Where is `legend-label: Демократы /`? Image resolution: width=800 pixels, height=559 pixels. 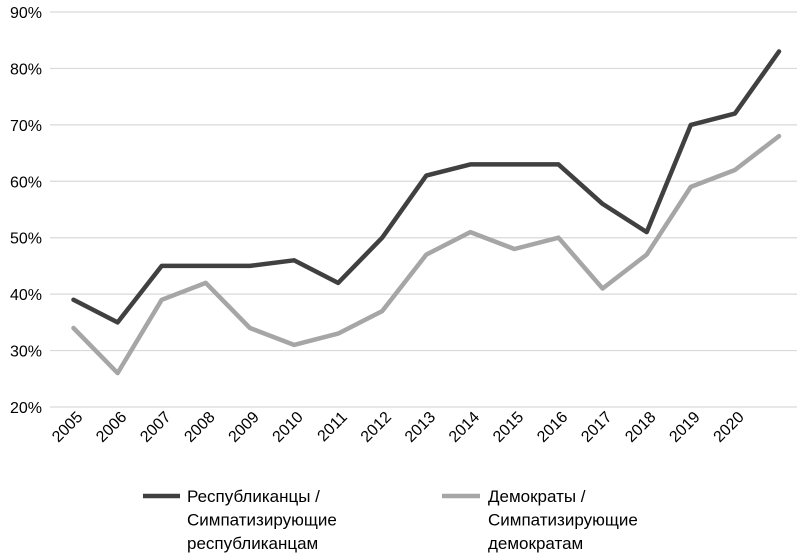
legend-label: Демократы / is located at coordinates (537, 496).